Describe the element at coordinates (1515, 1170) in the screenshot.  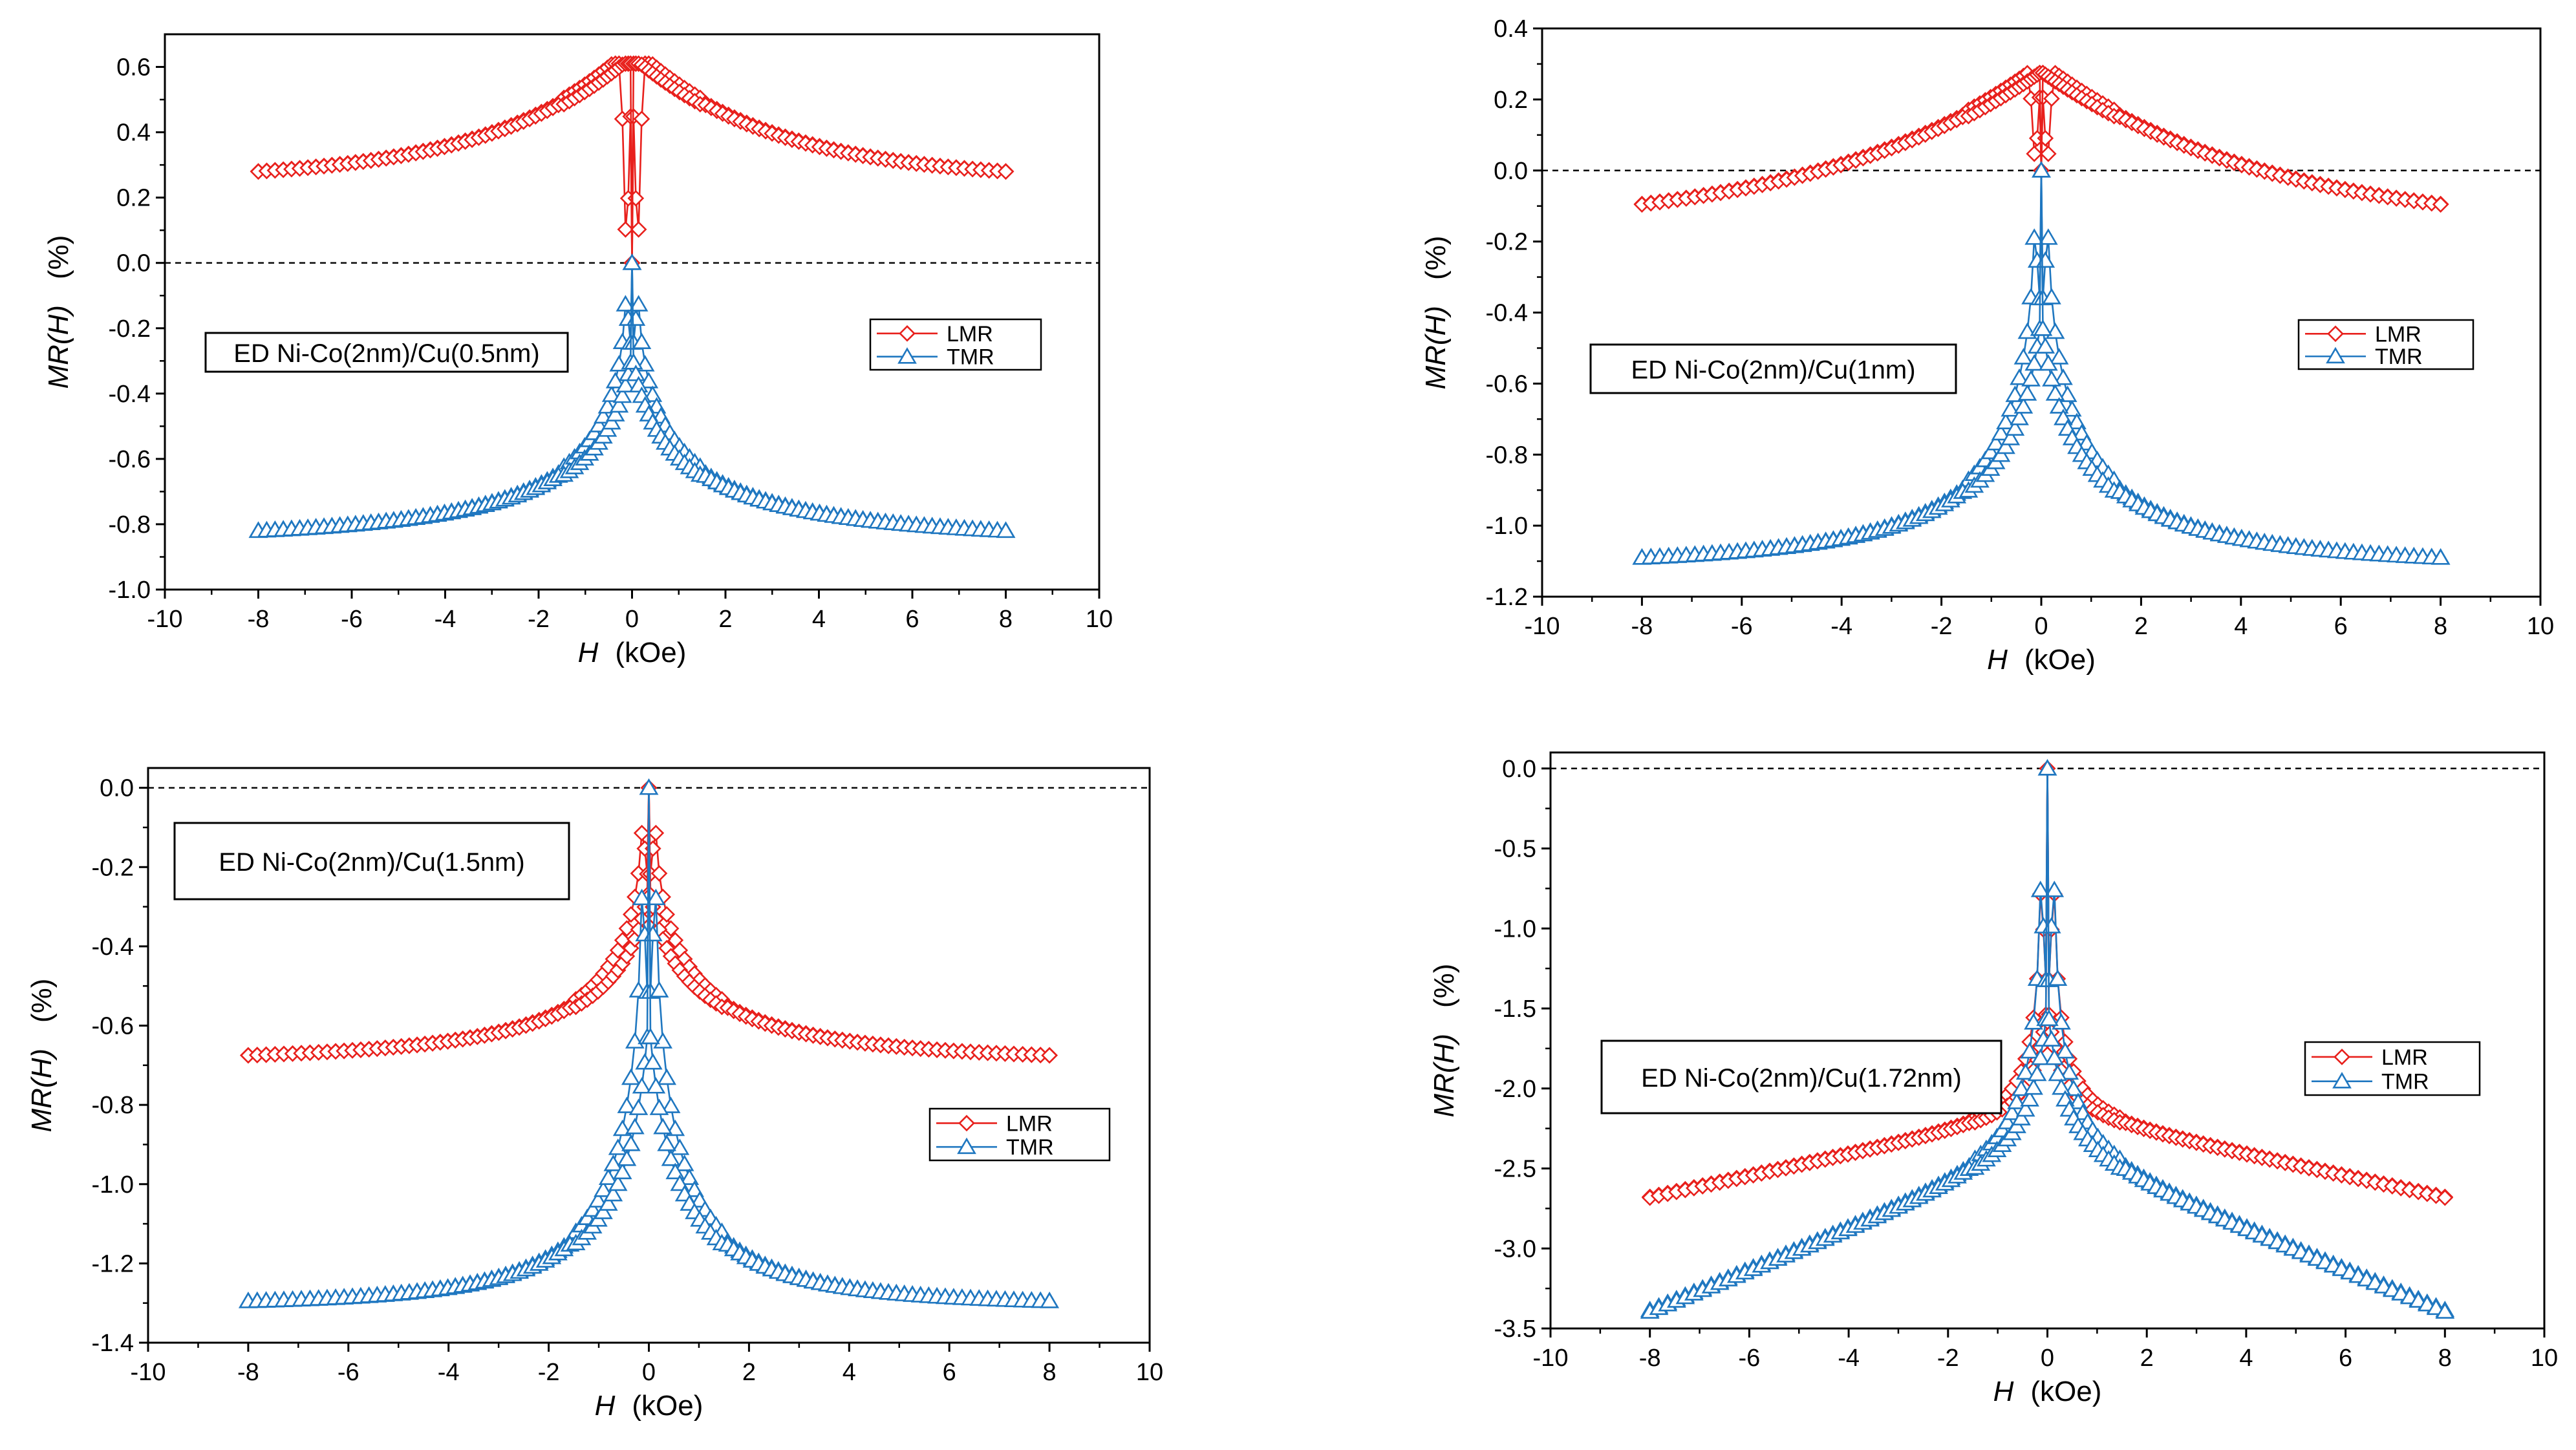
I see `y-tick-label: -2.5` at that location.